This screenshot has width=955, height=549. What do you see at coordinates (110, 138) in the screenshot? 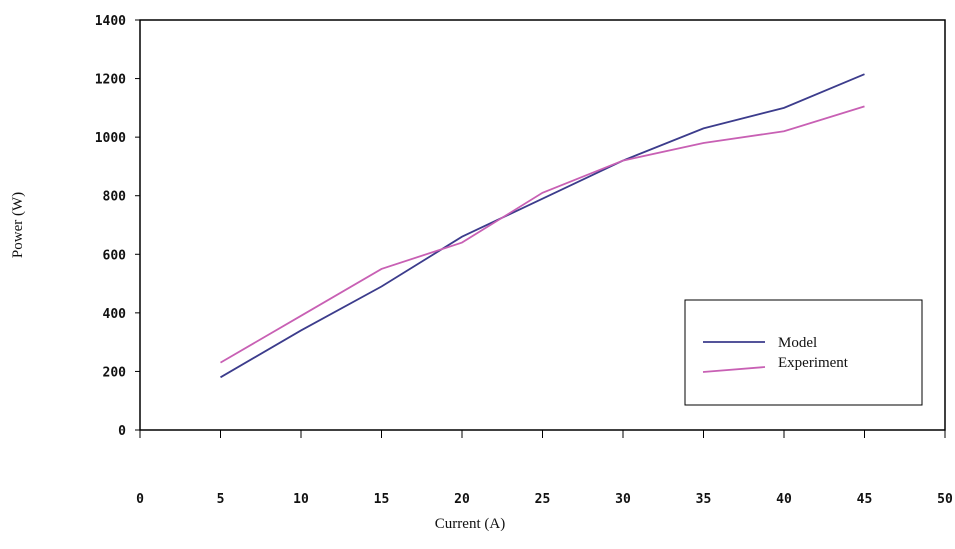
I see `y-tick-label: 1000` at bounding box center [110, 138].